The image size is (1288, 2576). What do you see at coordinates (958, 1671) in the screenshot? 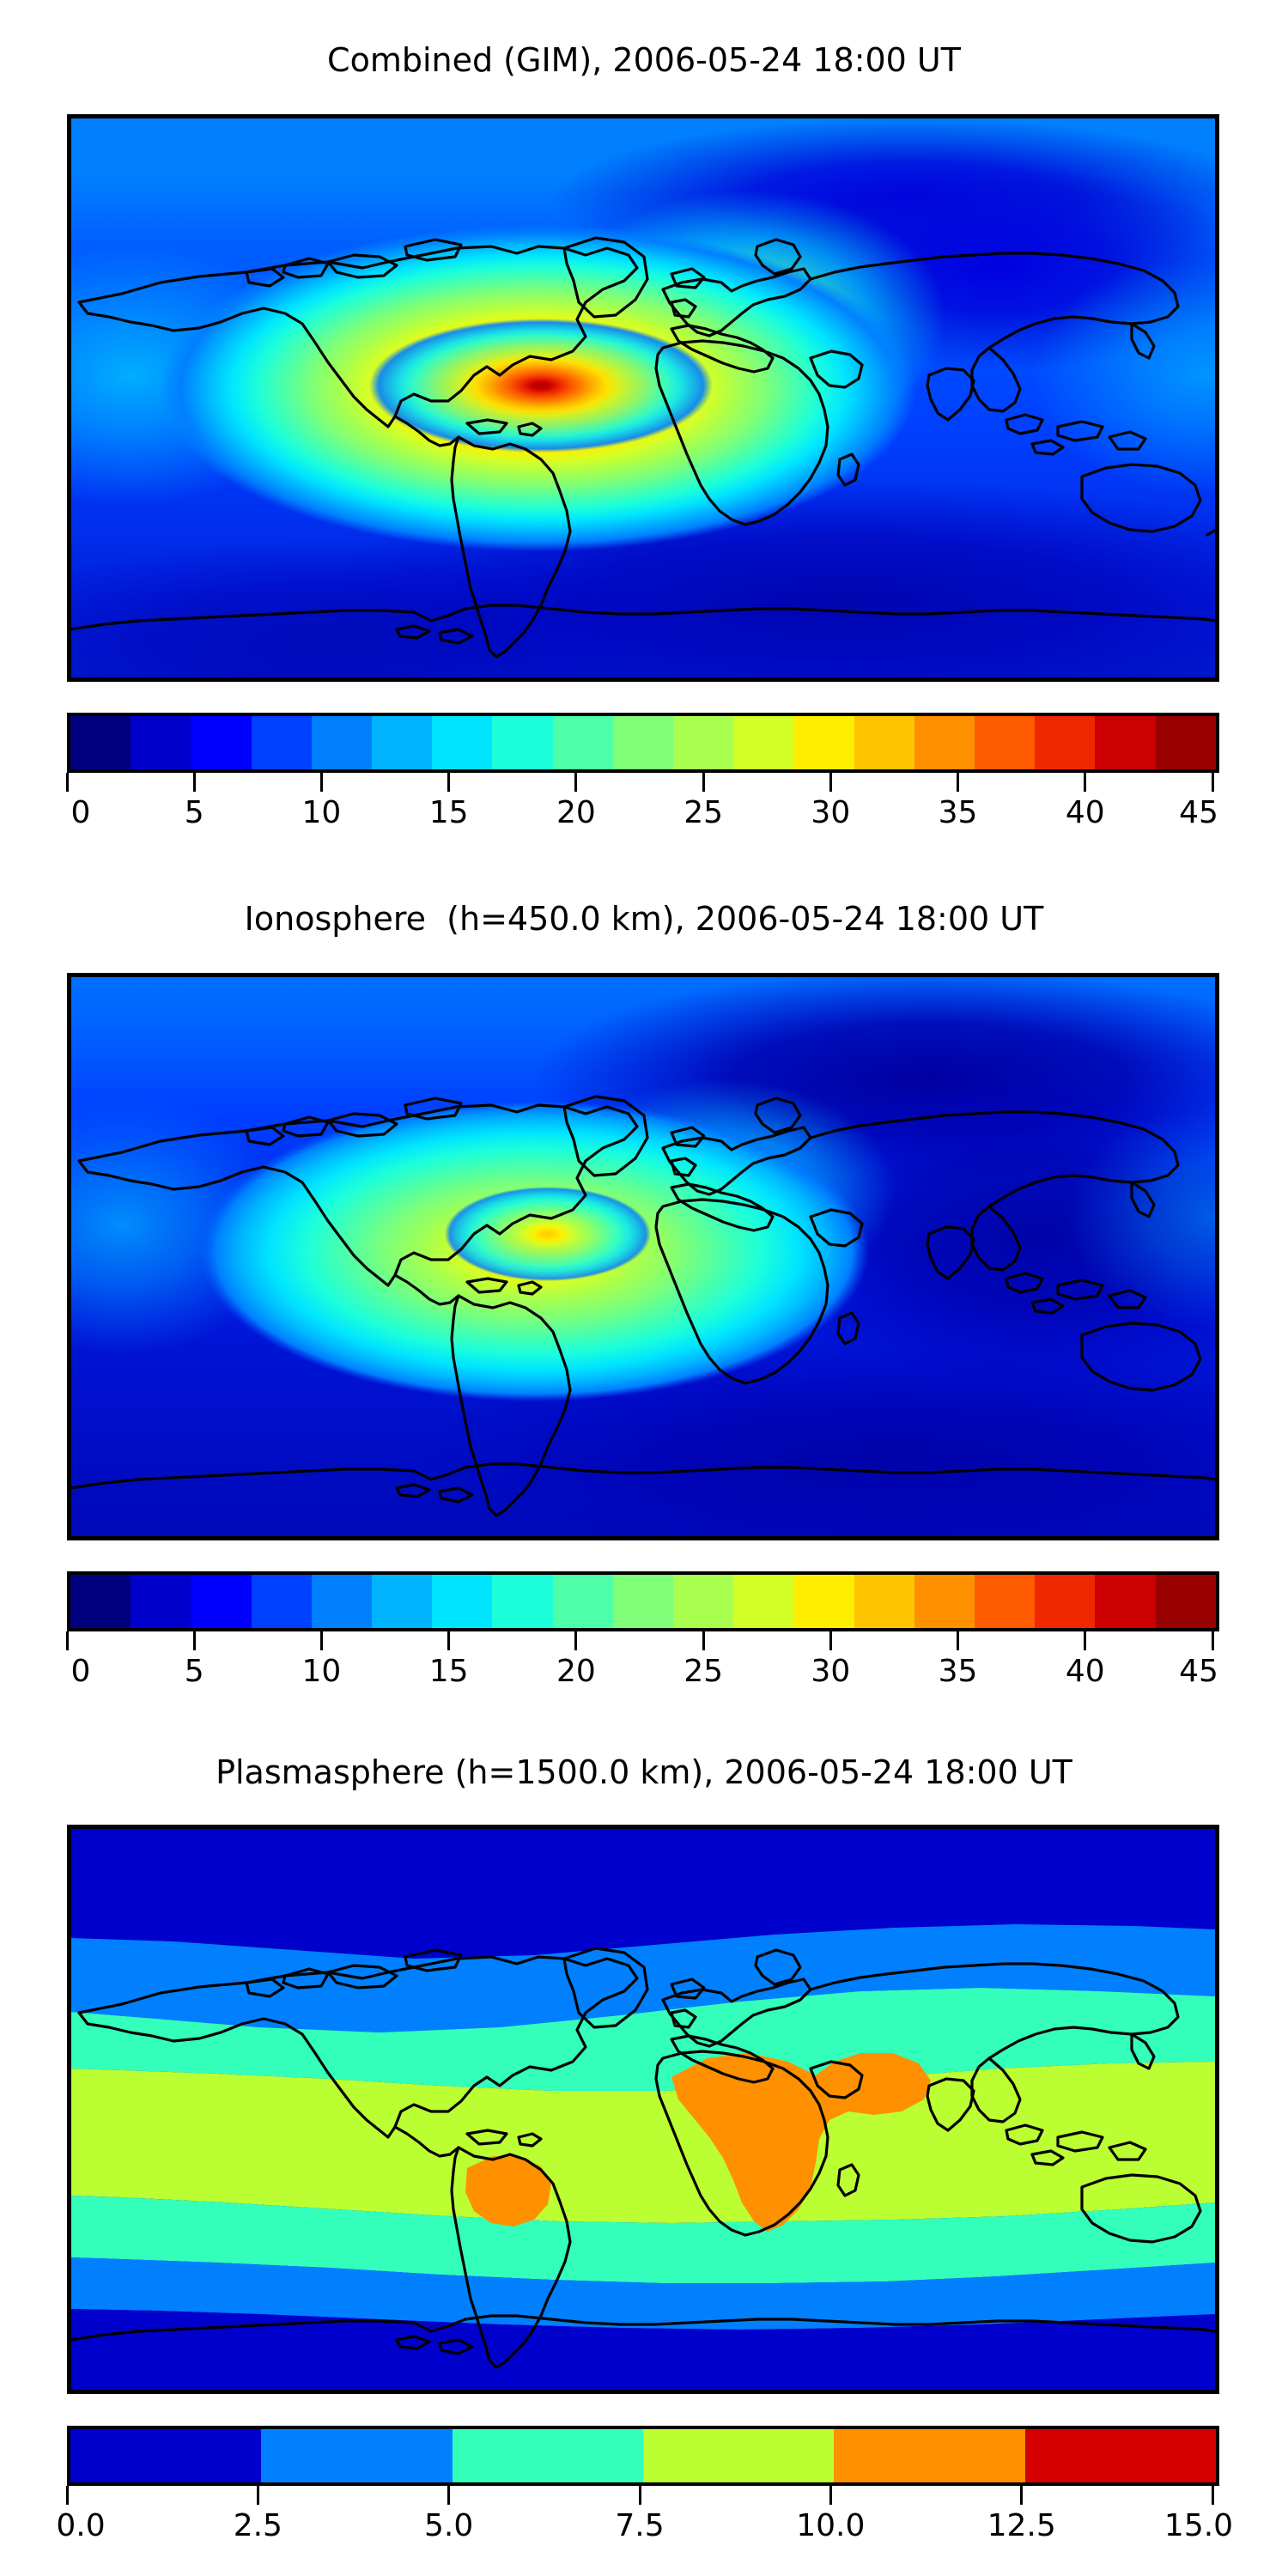
I see `colorbar-tick-label: 35` at bounding box center [958, 1671].